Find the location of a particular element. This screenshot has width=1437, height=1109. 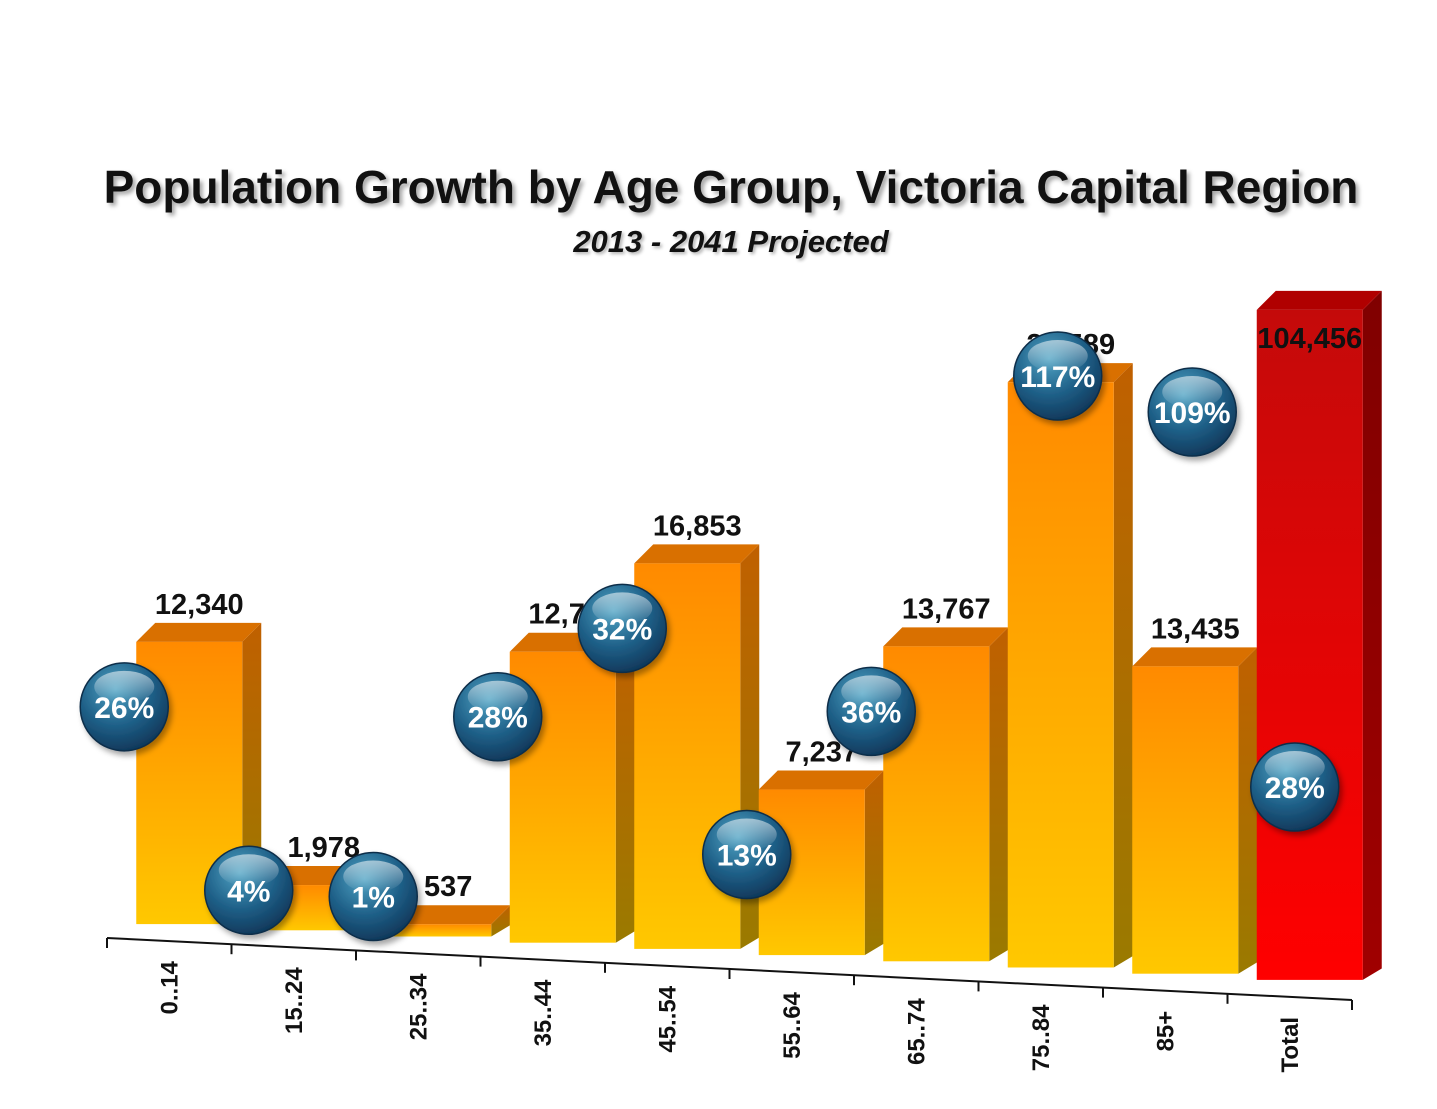

bar-35..44 is located at coordinates (572, 787).